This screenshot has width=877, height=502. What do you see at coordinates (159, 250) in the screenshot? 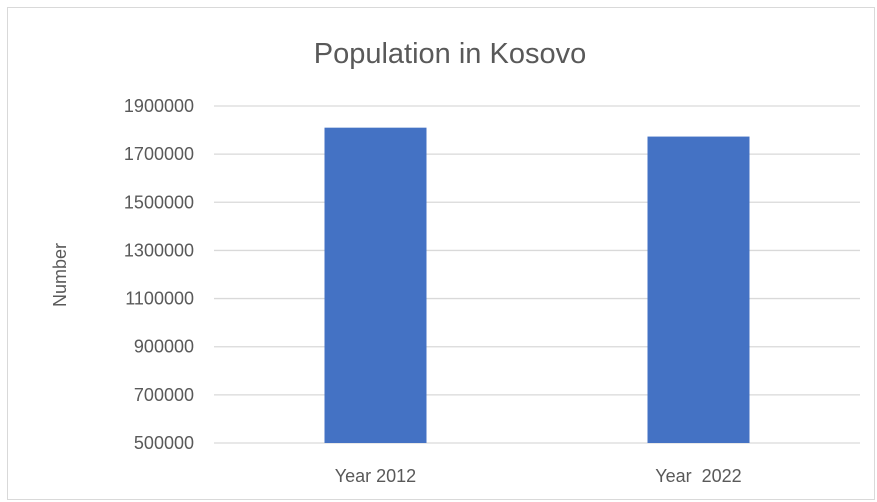
I see `y-tick-label: 1300000` at bounding box center [159, 250].